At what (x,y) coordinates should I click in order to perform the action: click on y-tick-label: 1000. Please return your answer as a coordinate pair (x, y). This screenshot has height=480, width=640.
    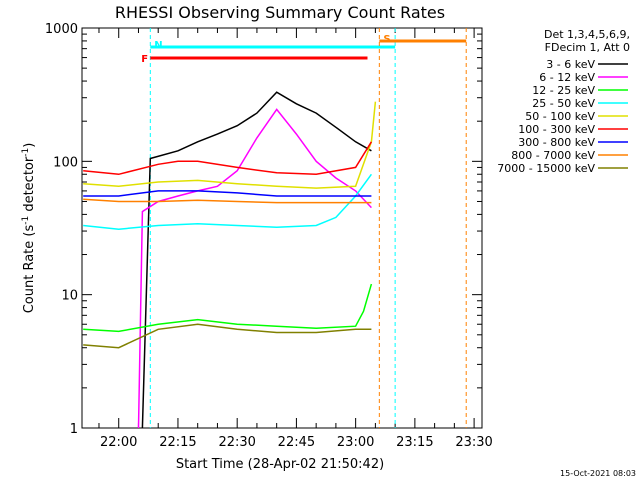
    Looking at the image, I should click on (61, 29).